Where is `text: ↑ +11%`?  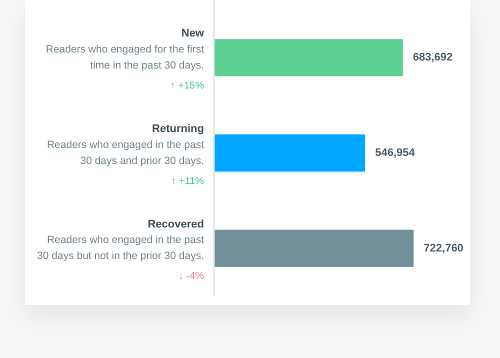 text: ↑ +11% is located at coordinates (187, 181).